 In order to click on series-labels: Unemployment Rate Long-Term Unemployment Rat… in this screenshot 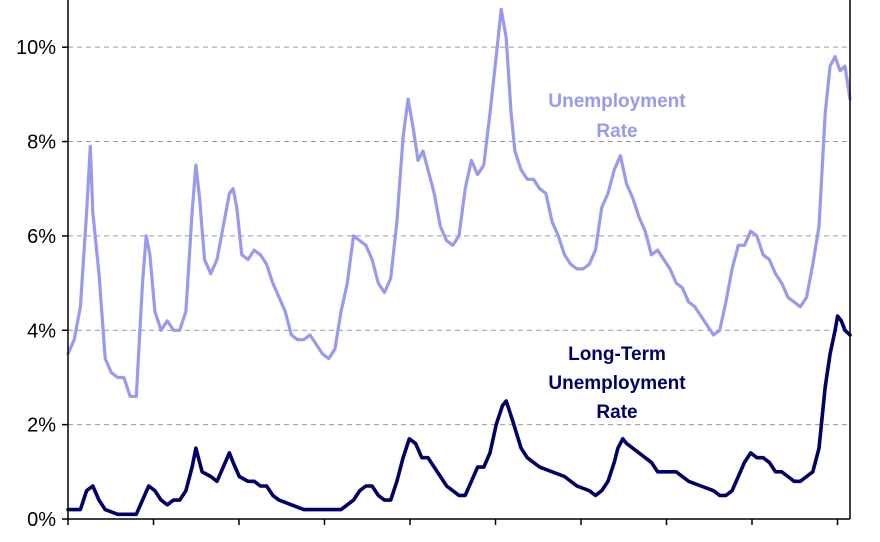, I will do `click(617, 257)`.